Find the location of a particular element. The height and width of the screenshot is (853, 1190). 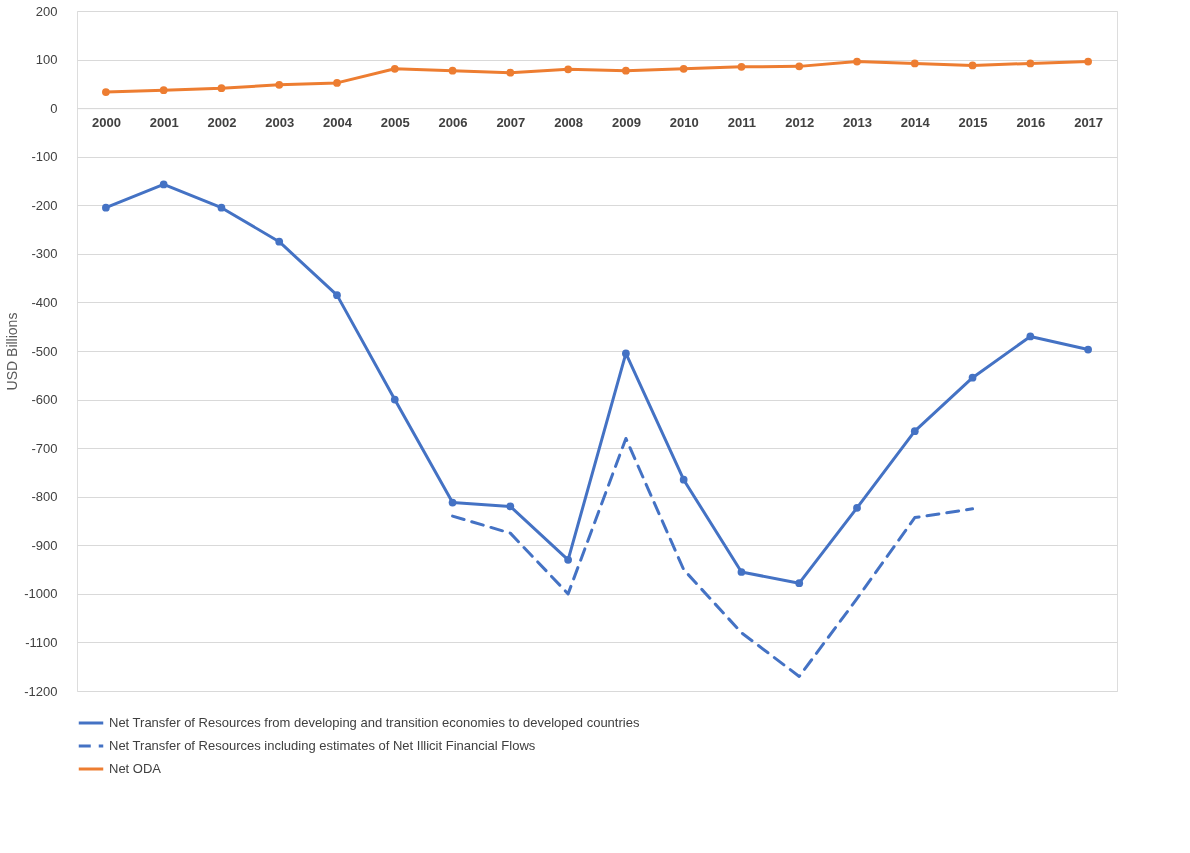

y-tick-label: -600 is located at coordinates (44, 400).